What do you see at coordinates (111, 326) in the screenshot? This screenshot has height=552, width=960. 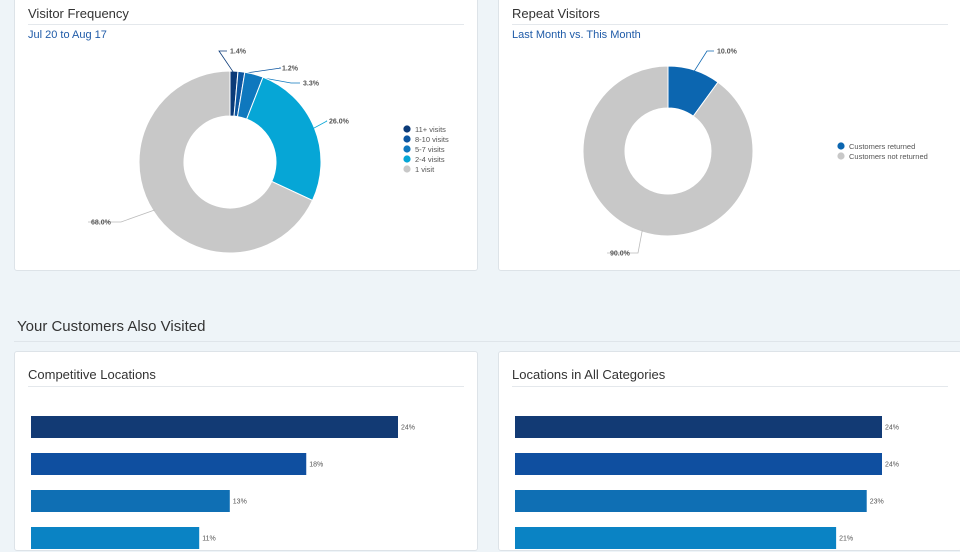 I see `section-title: Your Customers Also Visited` at bounding box center [111, 326].